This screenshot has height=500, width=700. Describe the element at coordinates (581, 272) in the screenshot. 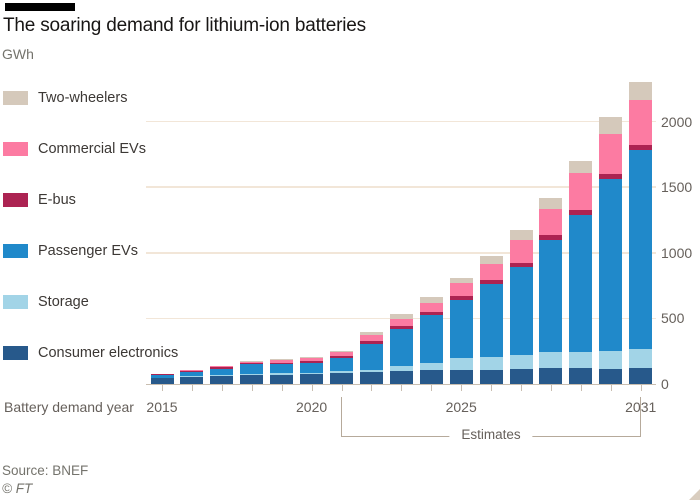

I see `bar-2029` at that location.